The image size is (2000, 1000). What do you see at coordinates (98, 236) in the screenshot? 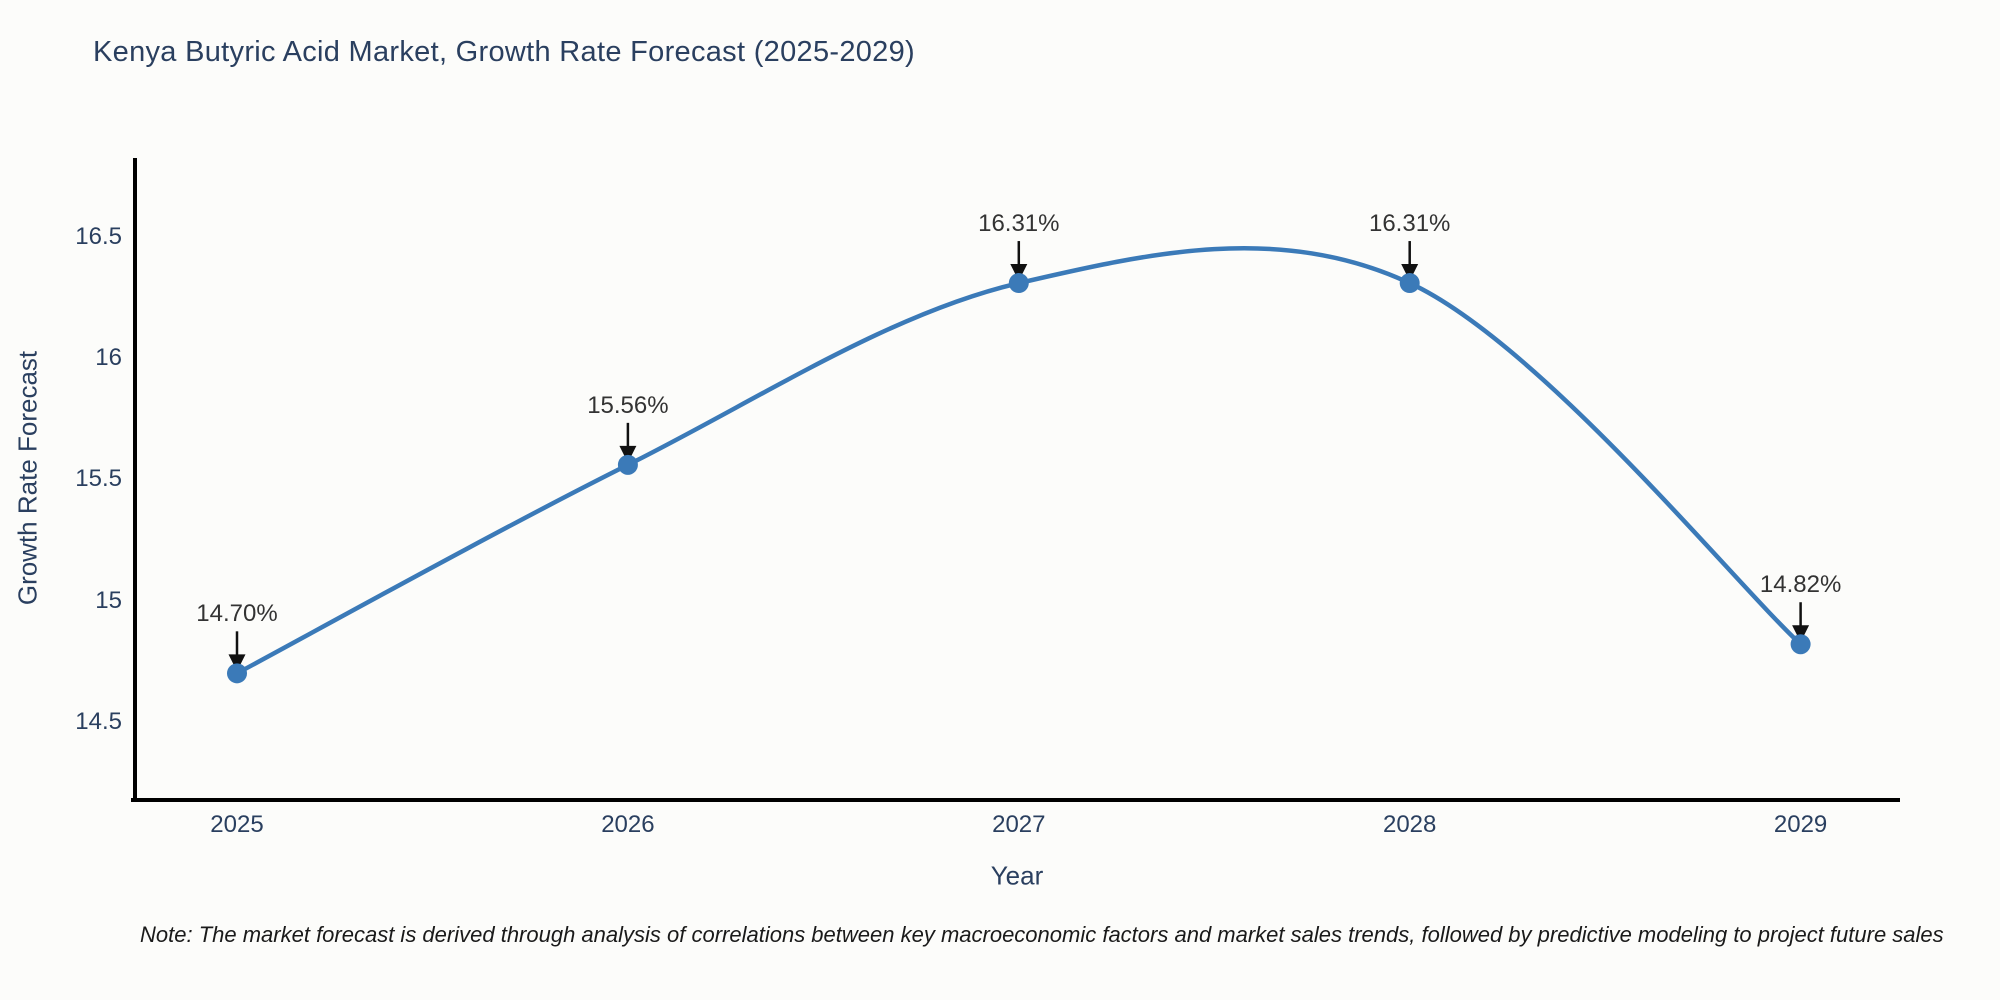
I see `y-tick-label: 16.5` at bounding box center [98, 236].